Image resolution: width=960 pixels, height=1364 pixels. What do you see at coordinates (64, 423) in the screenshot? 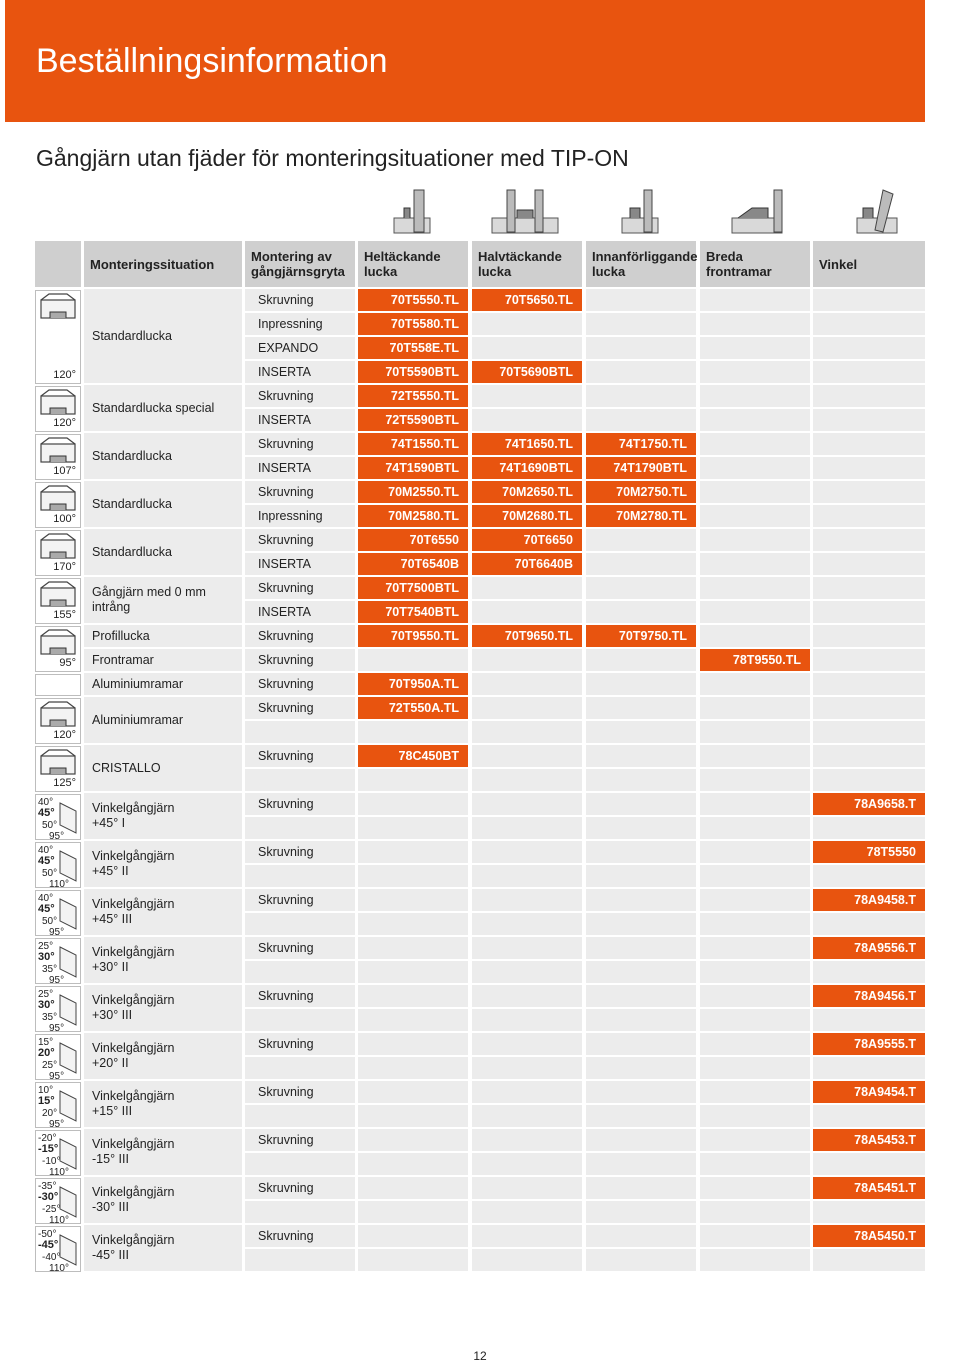
I see `opening-angle-label: 120°` at bounding box center [64, 423].